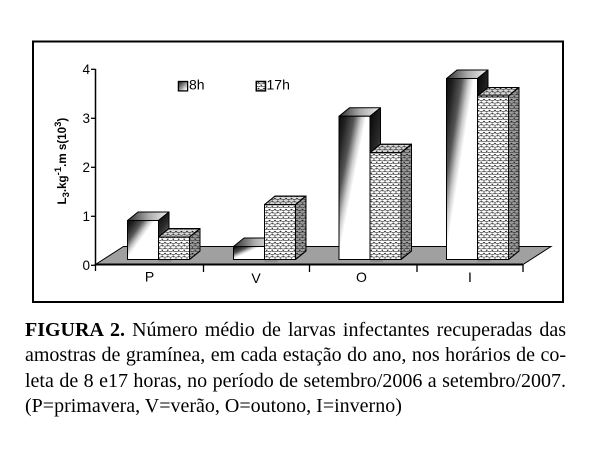  Describe the element at coordinates (86, 118) in the screenshot. I see `svg-text: 3` at that location.